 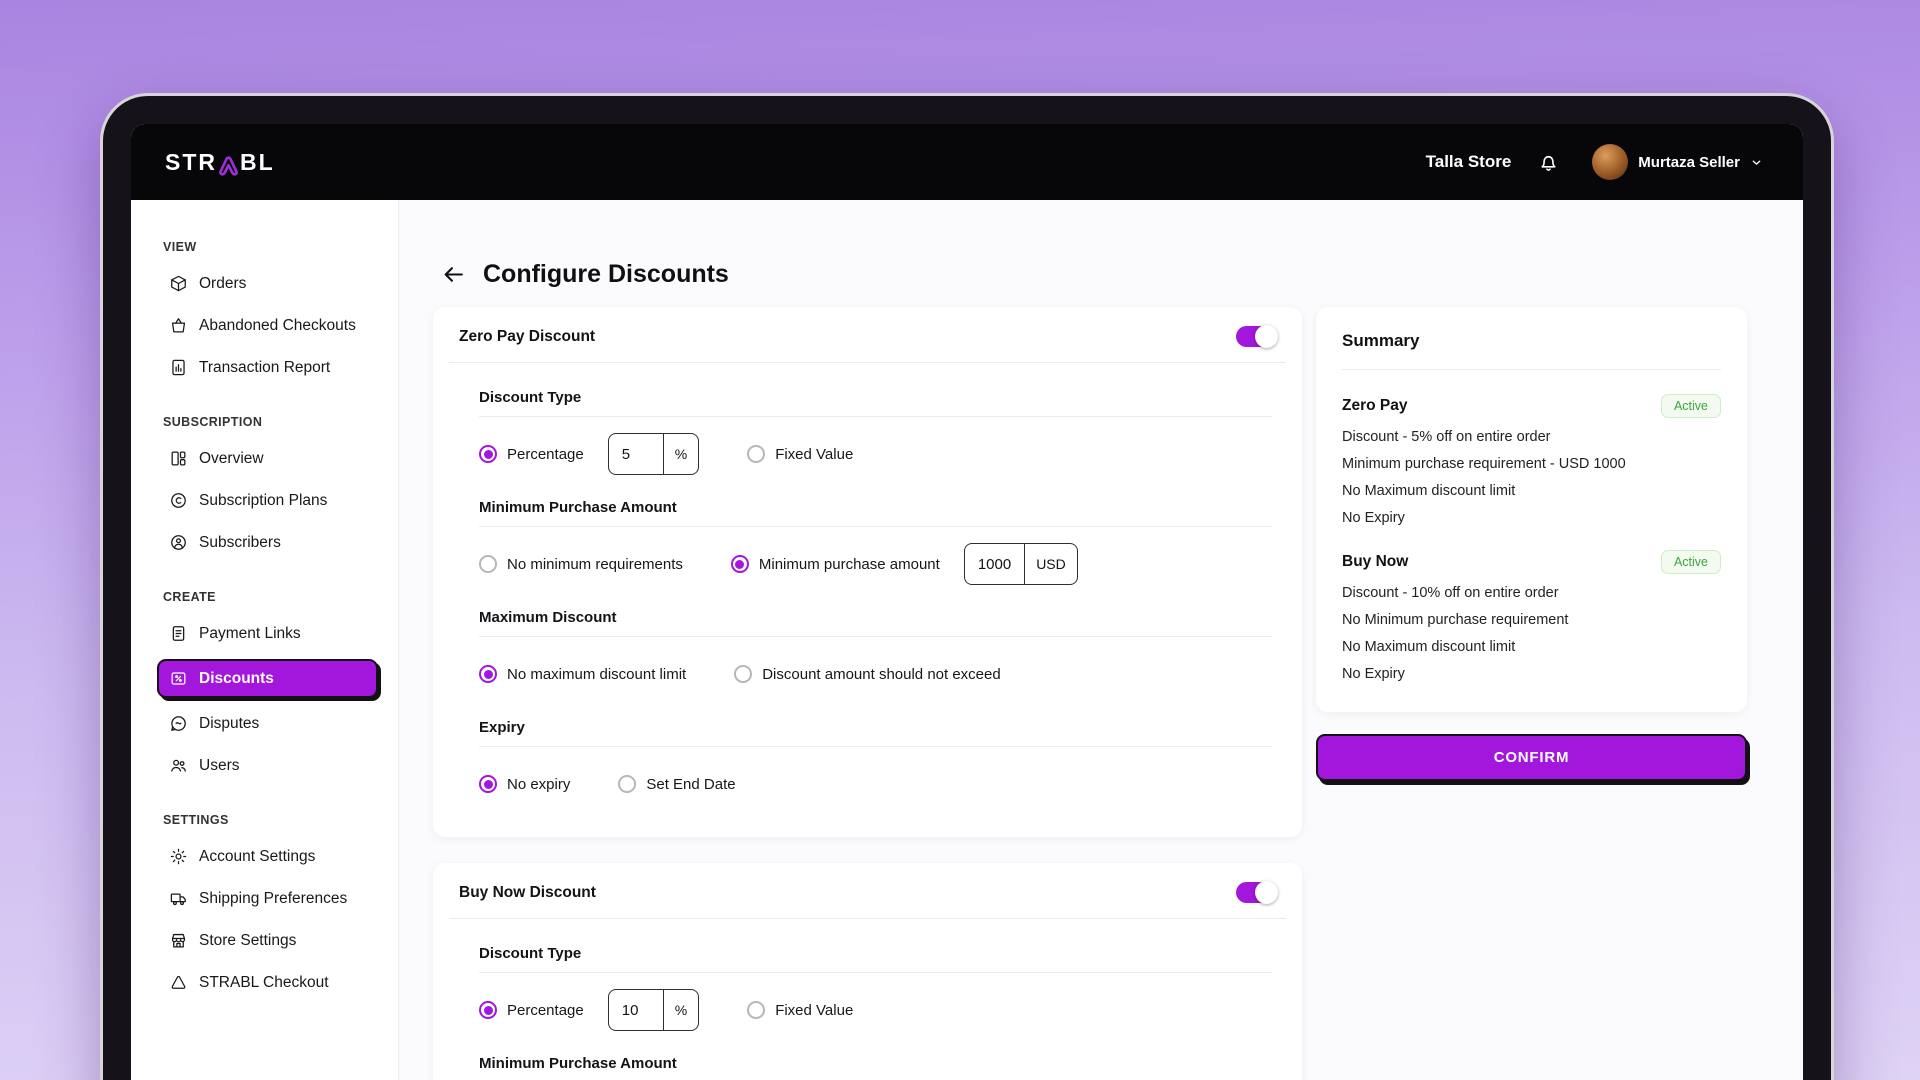 What do you see at coordinates (236, 678) in the screenshot?
I see `sidebar-item-label: Discounts` at bounding box center [236, 678].